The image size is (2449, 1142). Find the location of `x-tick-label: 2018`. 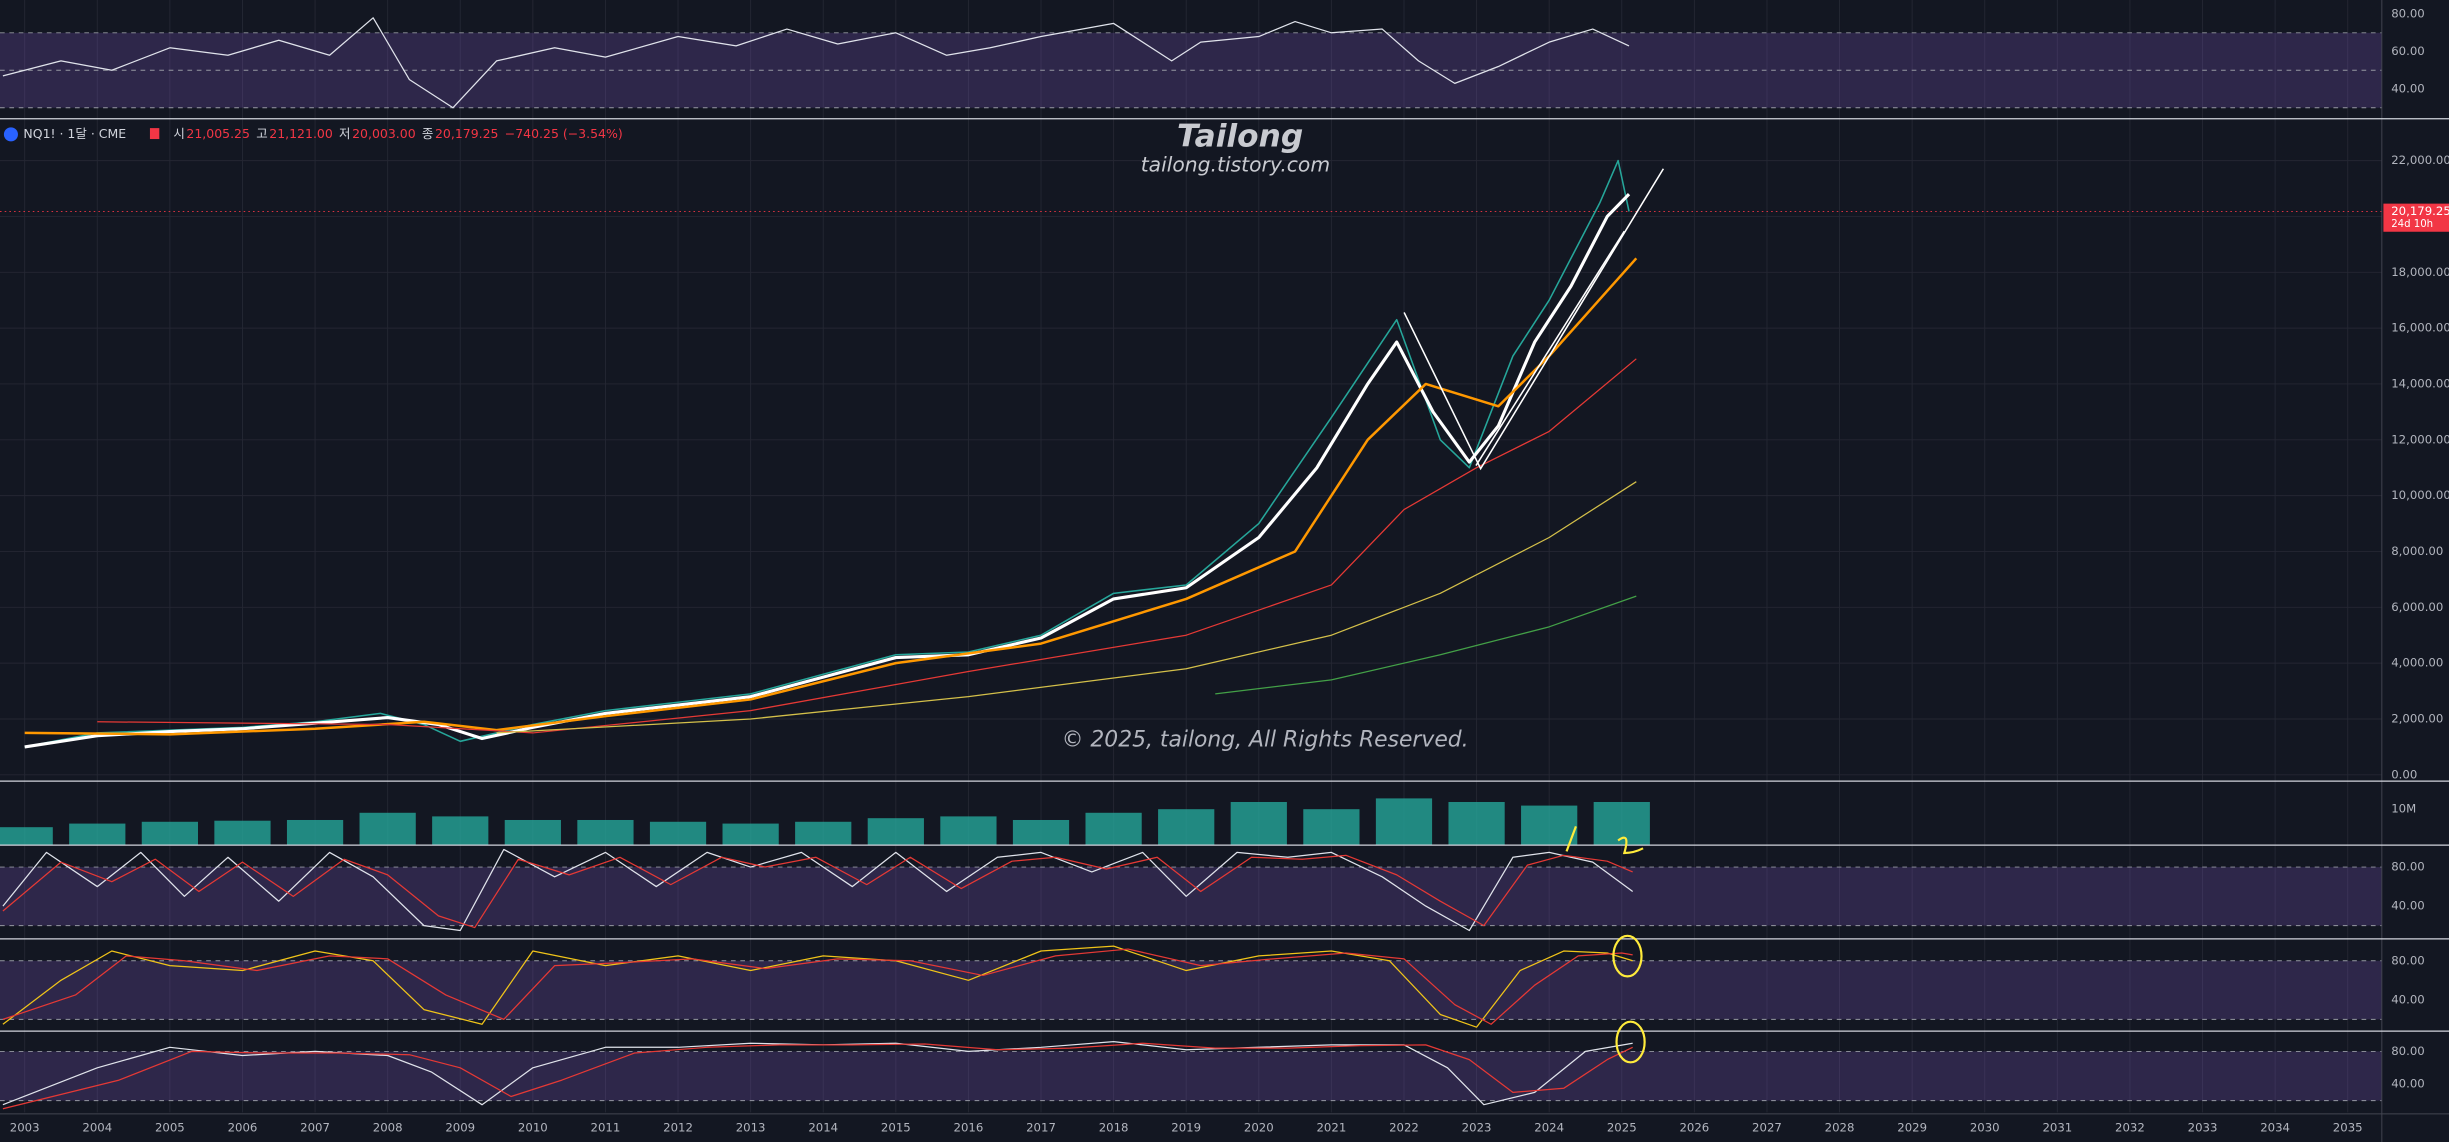

x-tick-label: 2018 is located at coordinates (1114, 1127).